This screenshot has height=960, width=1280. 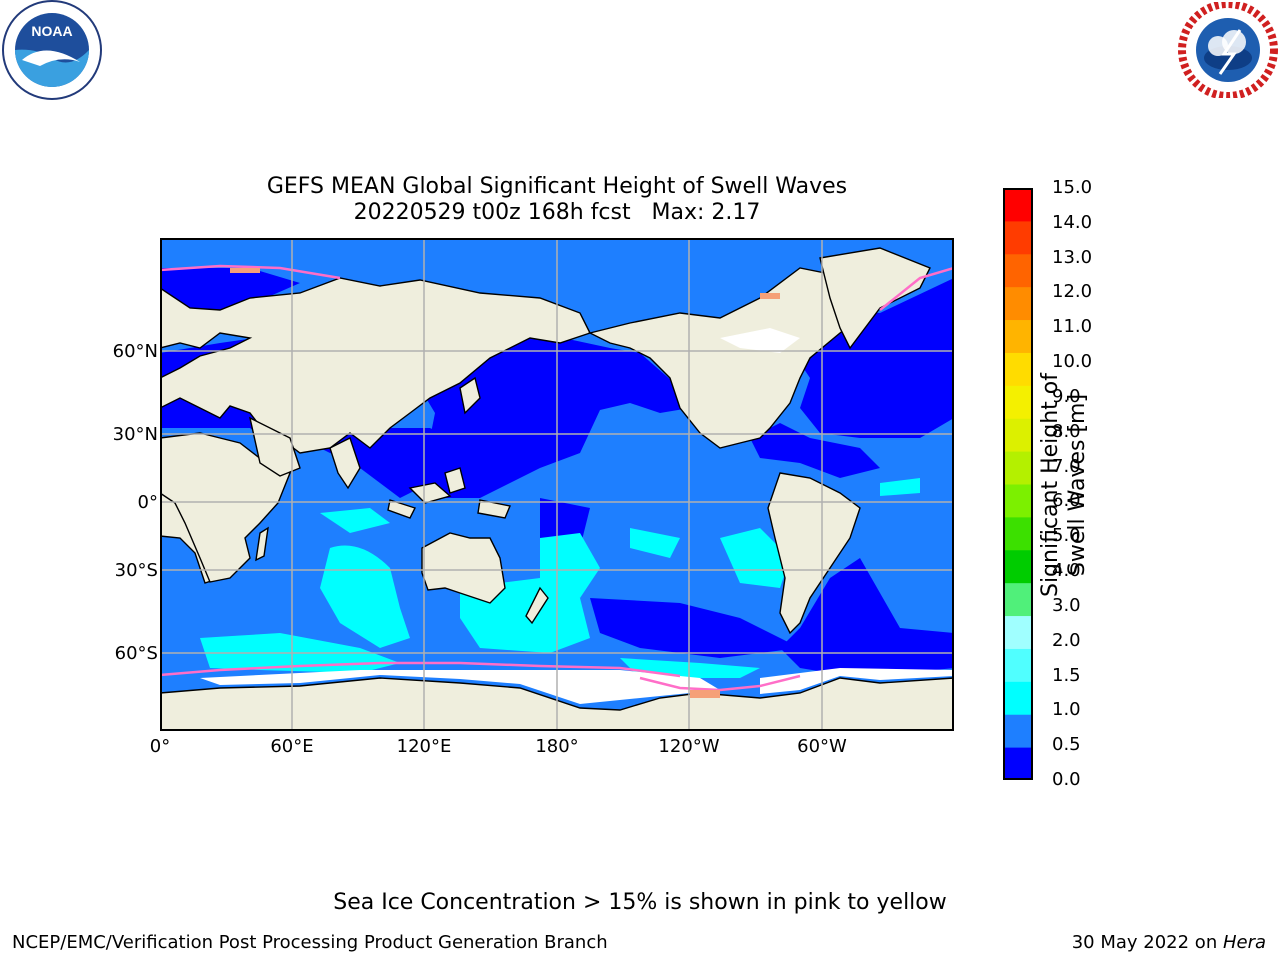 I want to click on colorbar, so click(x=1018, y=484).